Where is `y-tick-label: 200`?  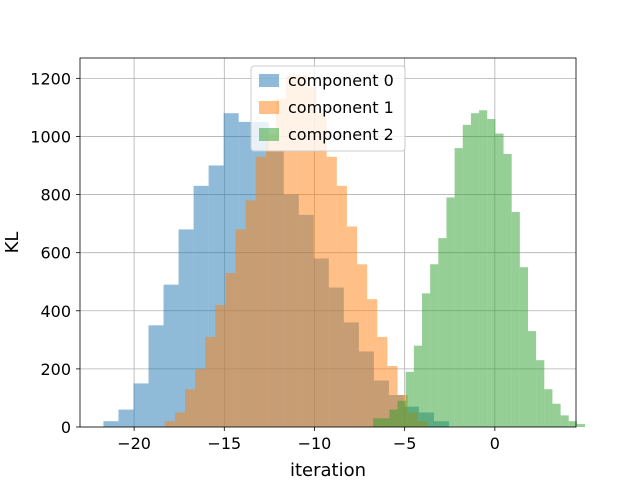 y-tick-label: 200 is located at coordinates (55, 369).